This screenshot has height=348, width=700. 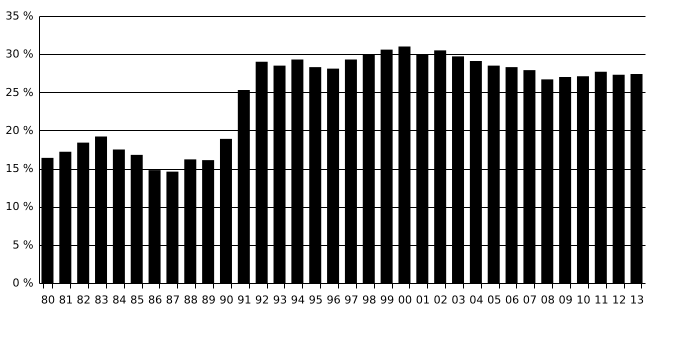 I want to click on x-tick-label: 04, so click(x=476, y=300).